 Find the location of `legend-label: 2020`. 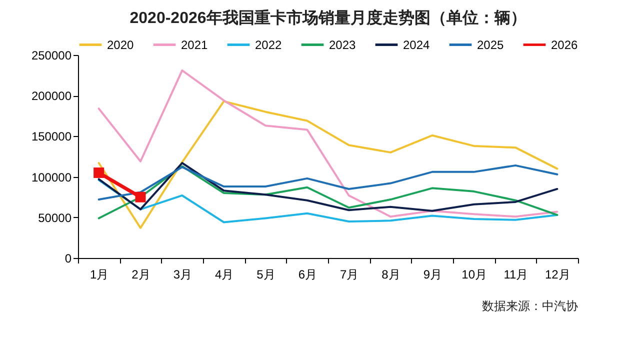

legend-label: 2020 is located at coordinates (120, 45).